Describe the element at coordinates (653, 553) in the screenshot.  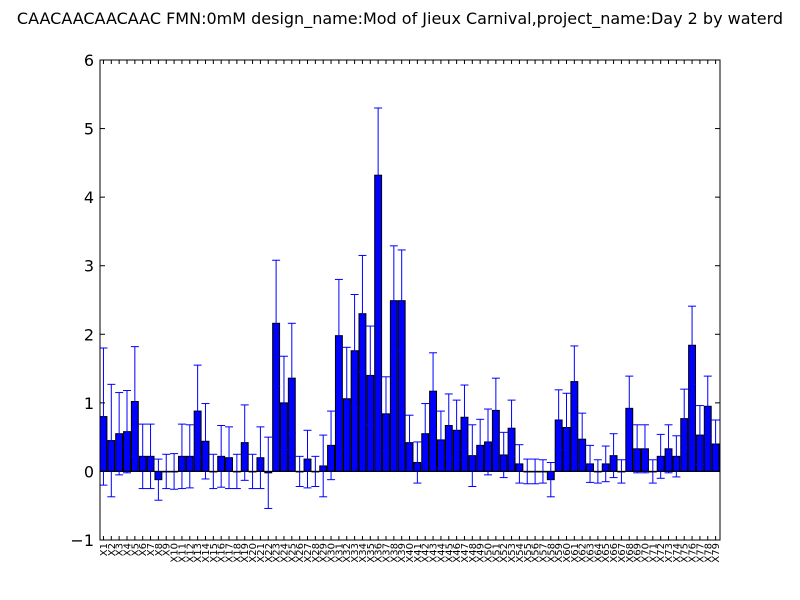
I see `x-tick-label: X71` at that location.